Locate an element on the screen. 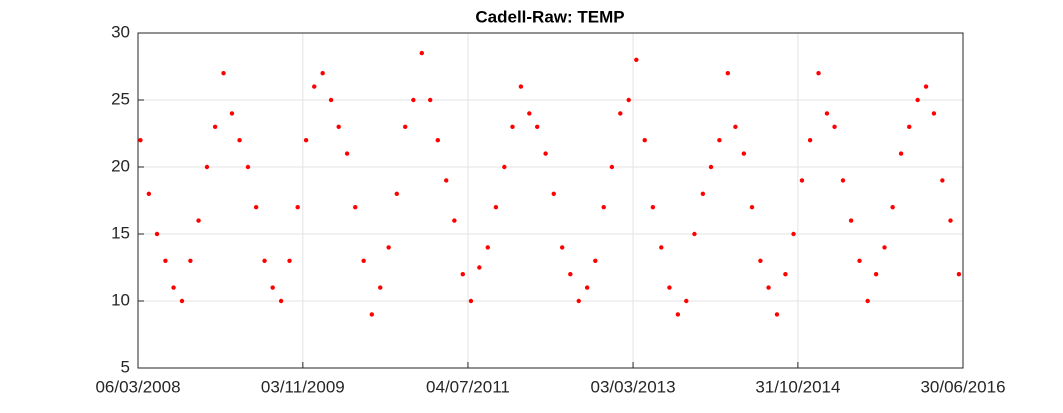 This screenshot has height=413, width=1063. x-tick-label: 04/07/2011 is located at coordinates (468, 386).